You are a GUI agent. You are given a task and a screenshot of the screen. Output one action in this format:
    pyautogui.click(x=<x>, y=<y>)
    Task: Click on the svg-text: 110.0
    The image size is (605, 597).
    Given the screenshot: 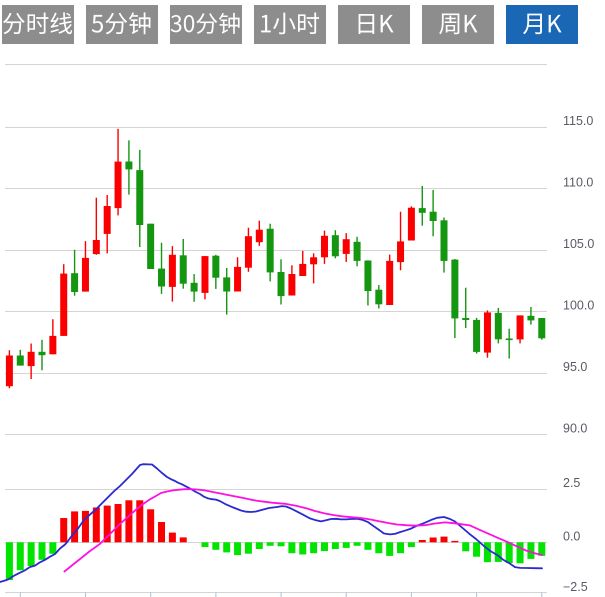 What is the action you would take?
    pyautogui.click(x=578, y=183)
    